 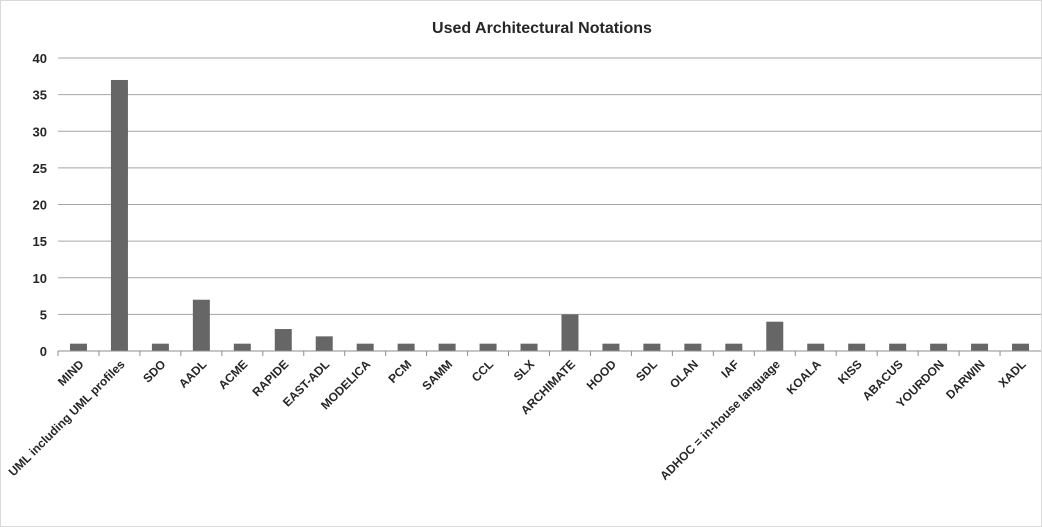 What do you see at coordinates (437, 375) in the screenshot?
I see `x-category-label: SAMM` at bounding box center [437, 375].